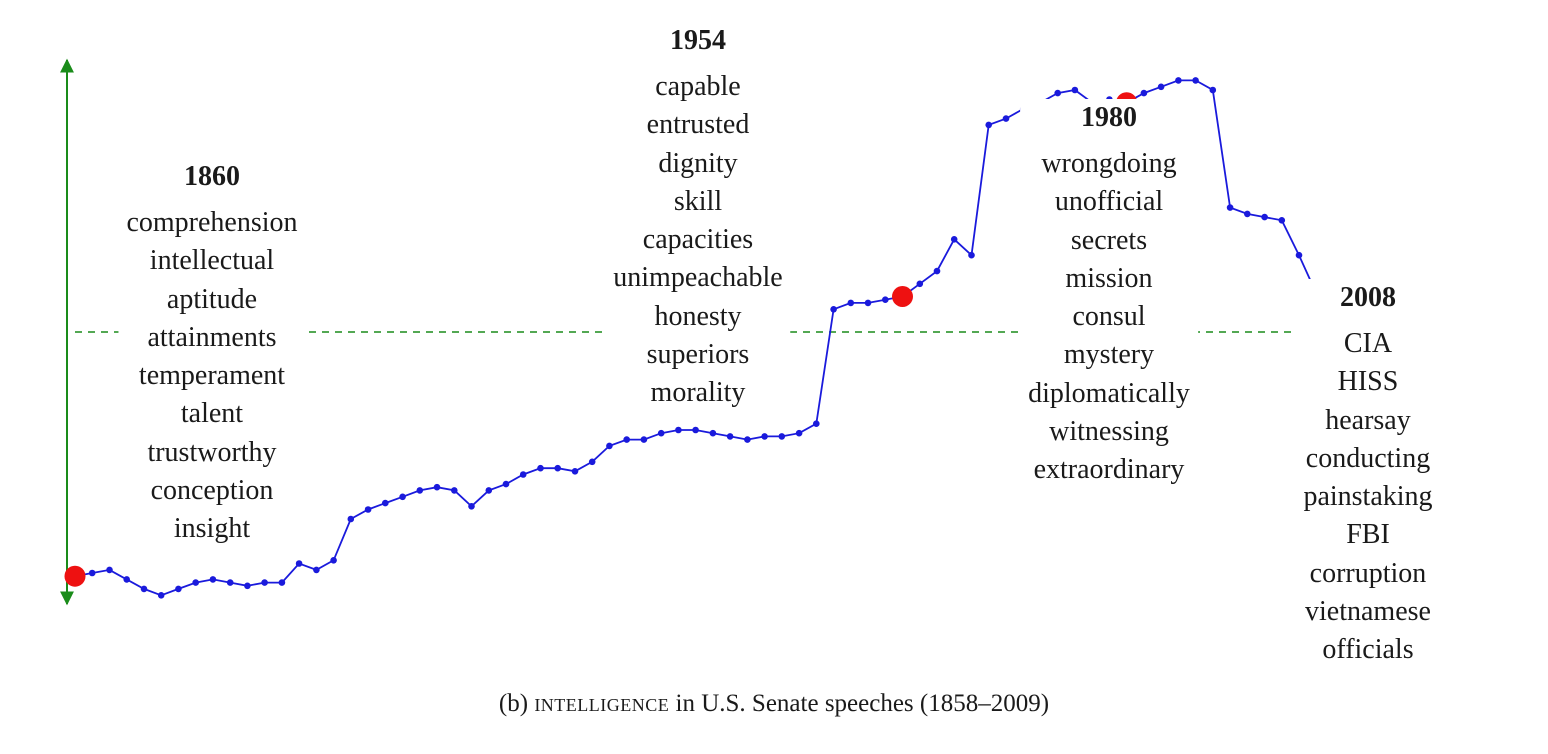 This screenshot has height=754, width=1548. What do you see at coordinates (1109, 355) in the screenshot?
I see `annotation-word: mystery` at bounding box center [1109, 355].